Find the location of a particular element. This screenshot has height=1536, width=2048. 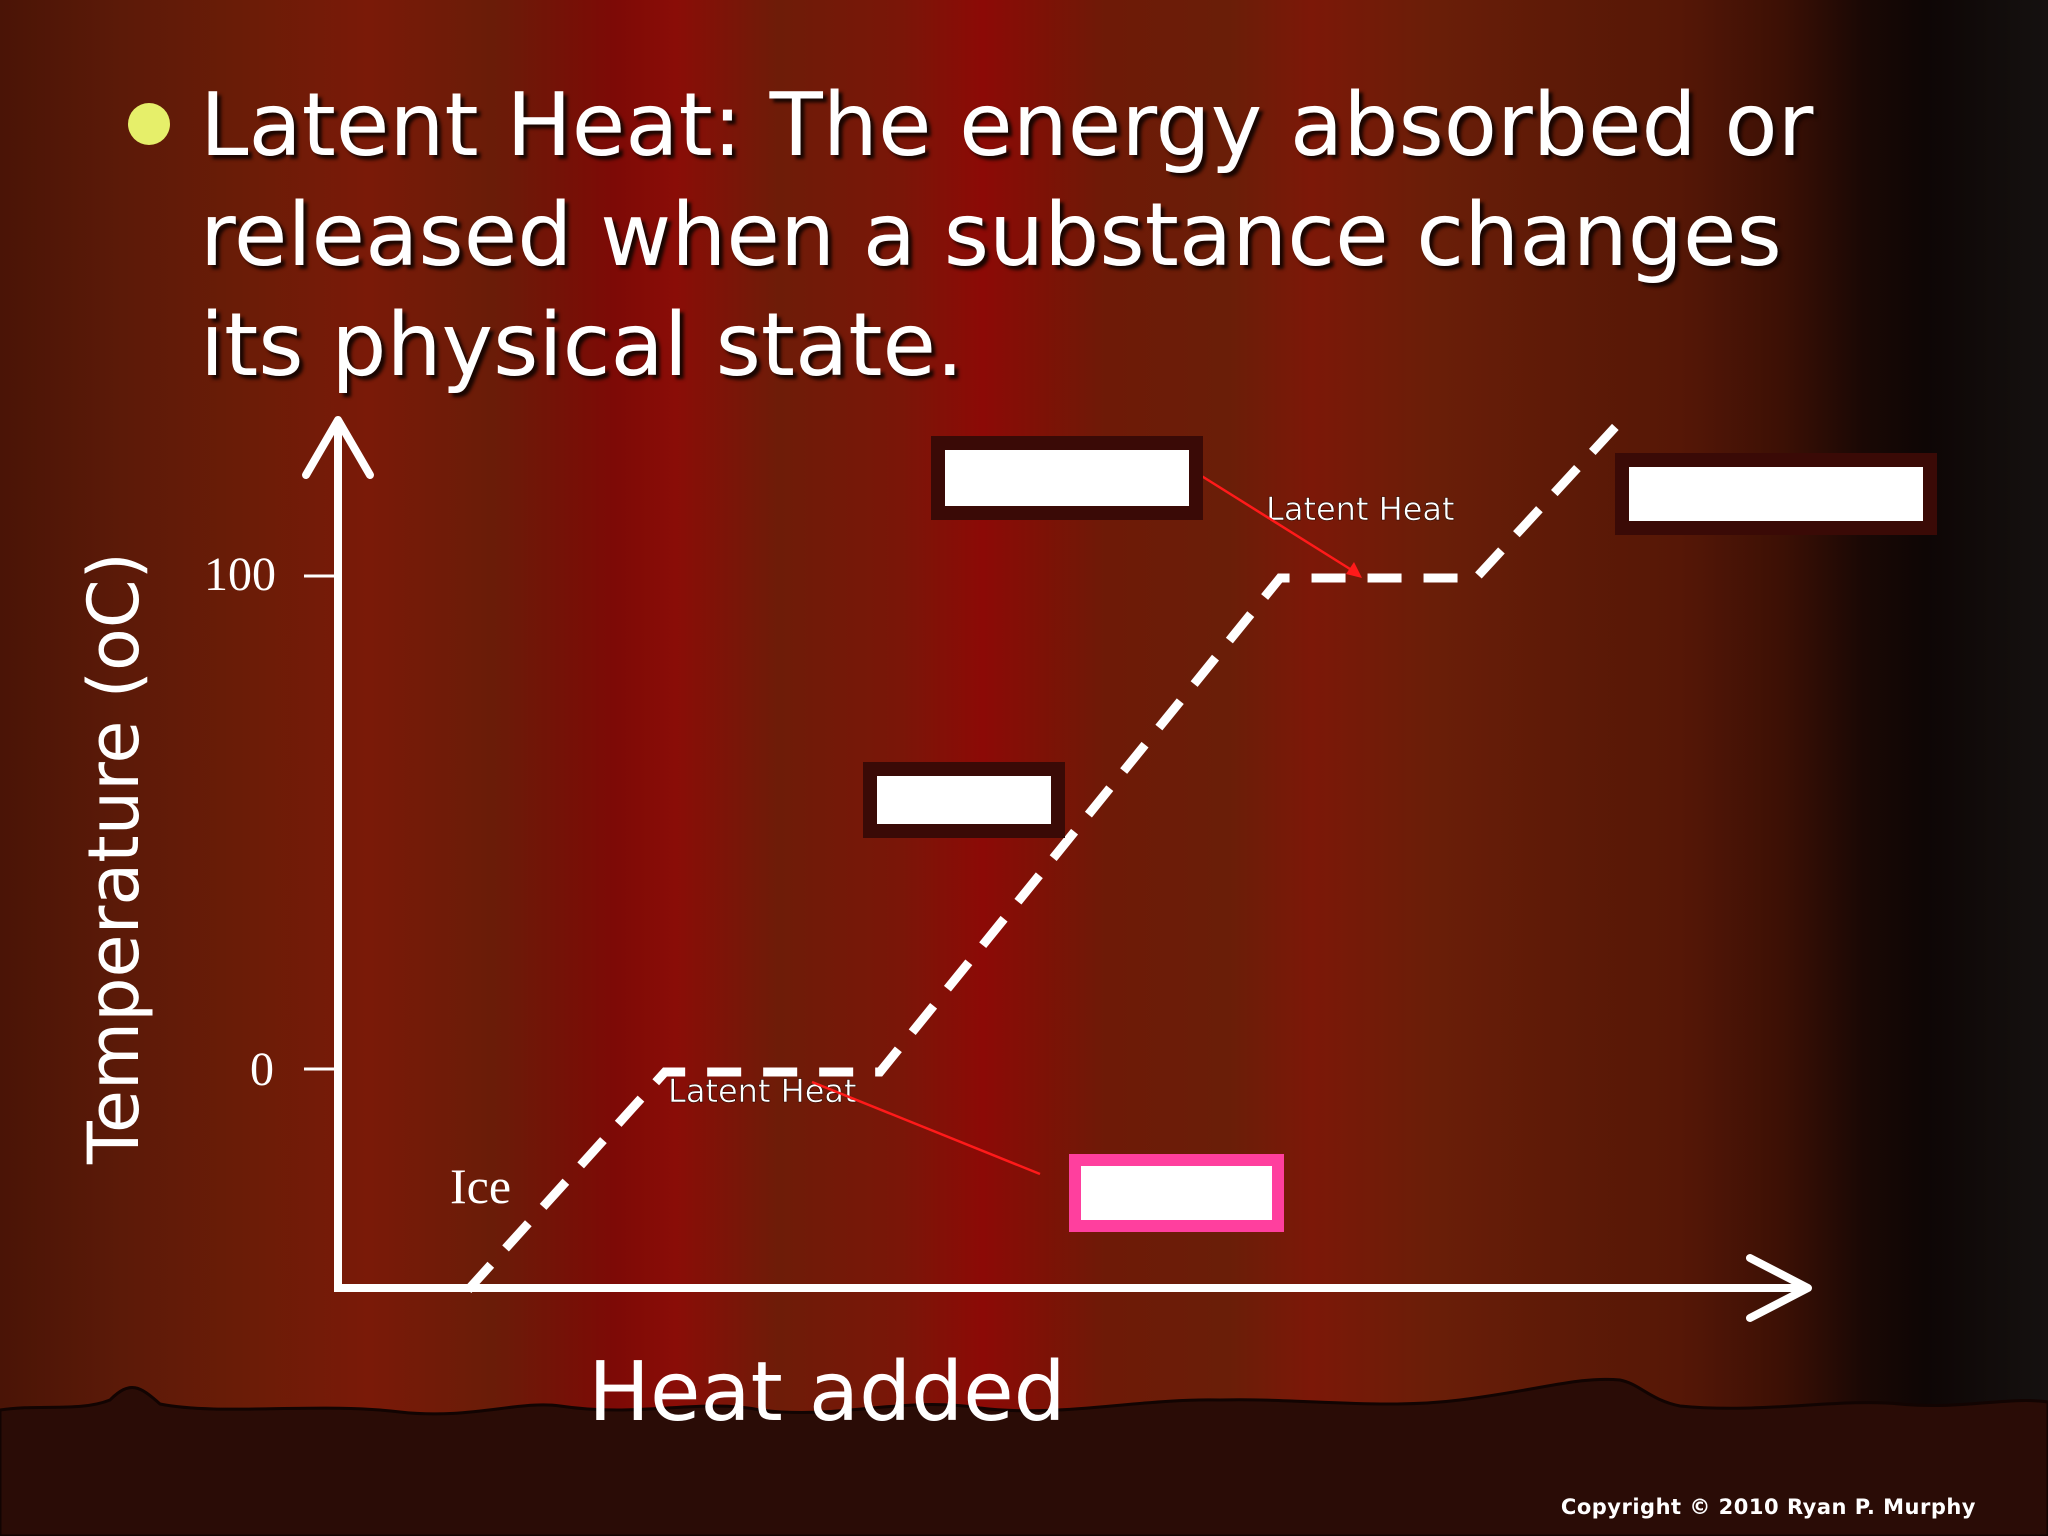

blank-label-box-upper-right is located at coordinates (1776, 494).